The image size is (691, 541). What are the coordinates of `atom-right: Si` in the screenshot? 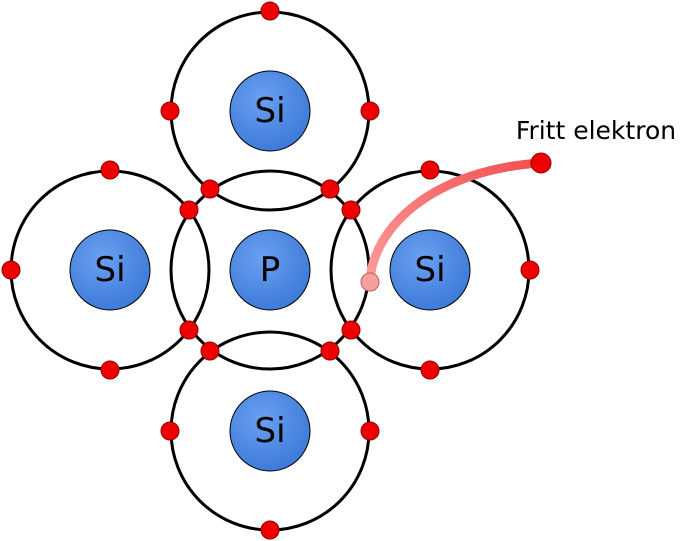 It's located at (430, 270).